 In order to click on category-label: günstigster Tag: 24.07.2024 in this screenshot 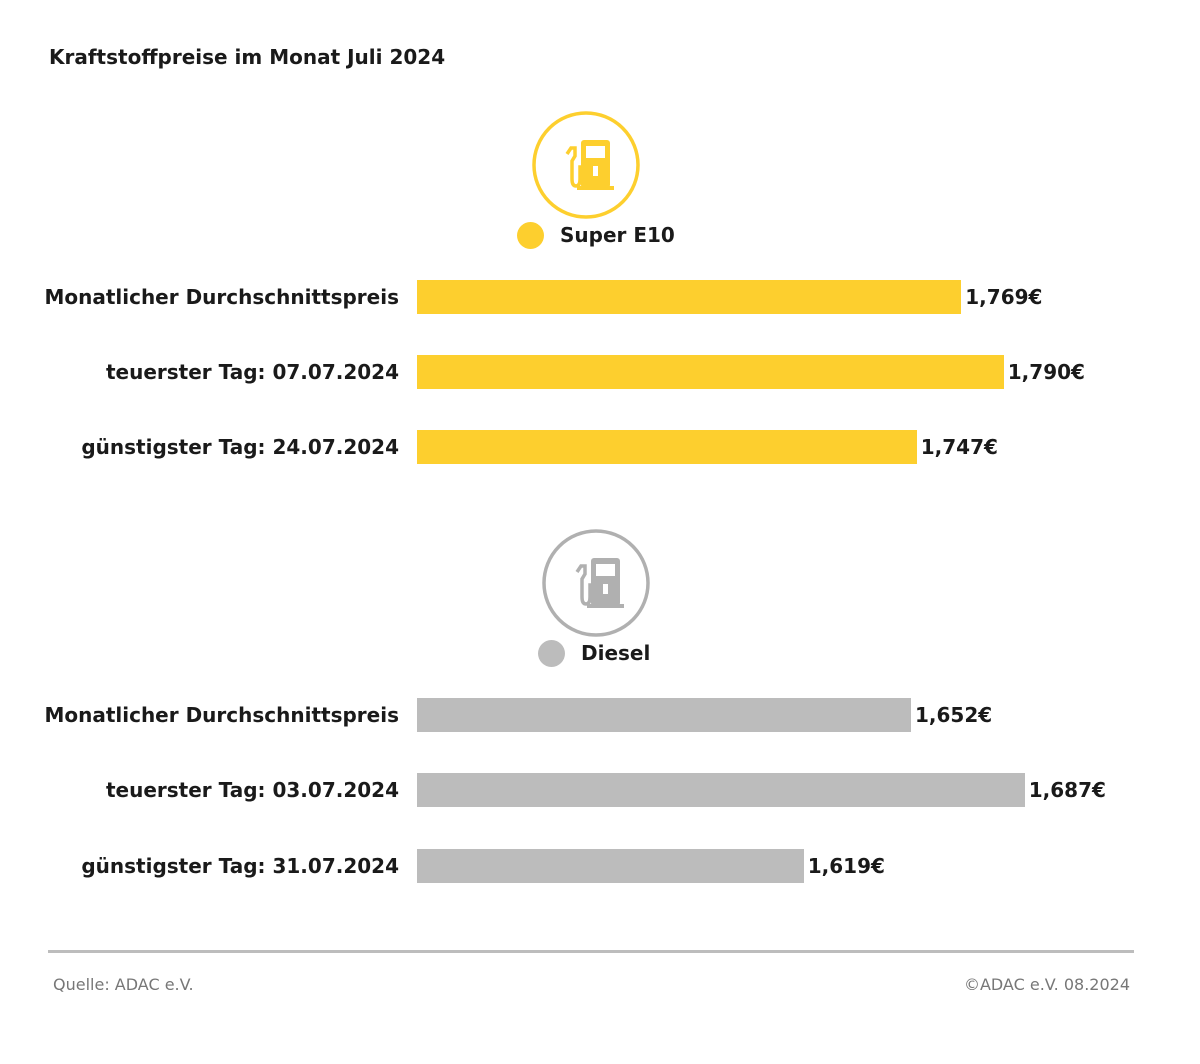, I will do `click(240, 447)`.